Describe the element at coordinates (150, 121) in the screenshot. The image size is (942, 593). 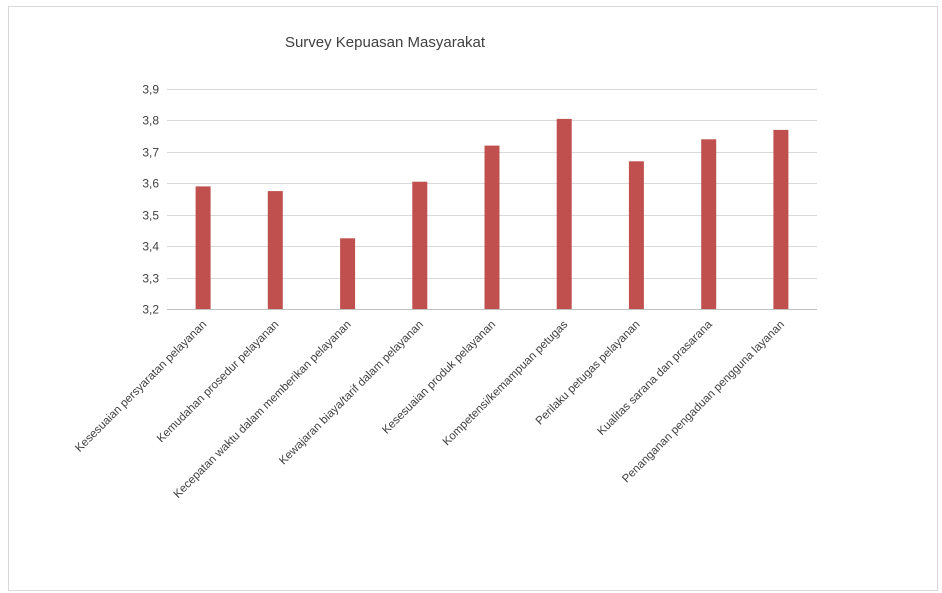
I see `y-tick-label: 3,8` at that location.